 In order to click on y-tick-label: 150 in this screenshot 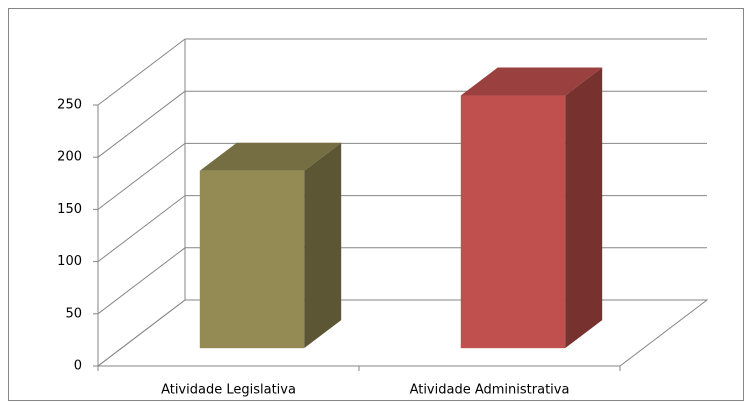, I will do `click(69, 209)`.